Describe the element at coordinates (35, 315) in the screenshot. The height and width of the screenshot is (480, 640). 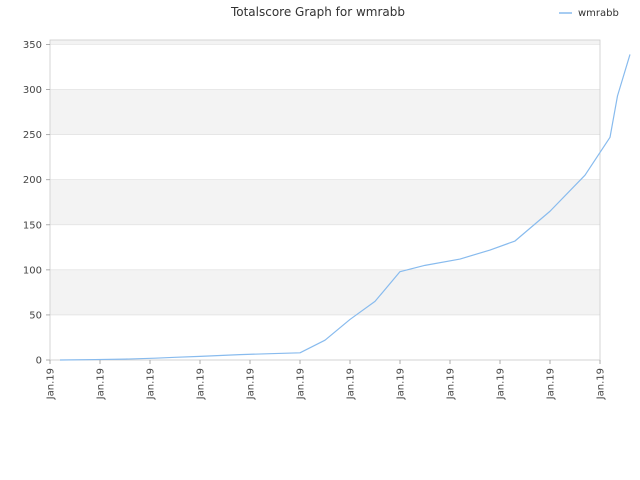
I see `y-tick-label: 50` at that location.